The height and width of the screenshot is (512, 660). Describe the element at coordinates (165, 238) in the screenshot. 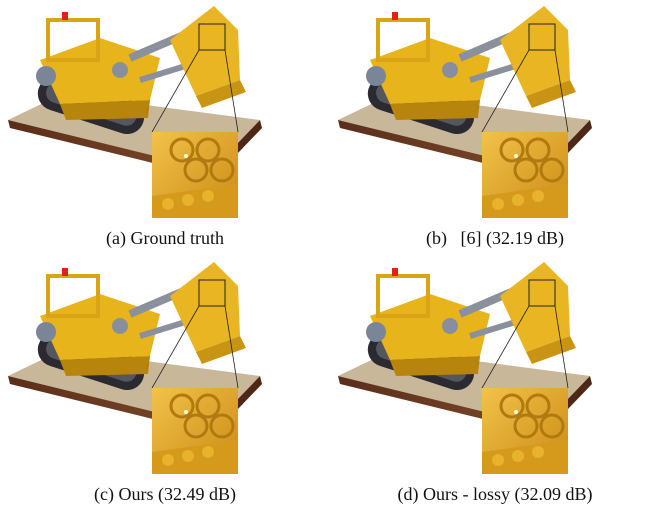

I see `panel-caption: (a) Ground truth` at that location.